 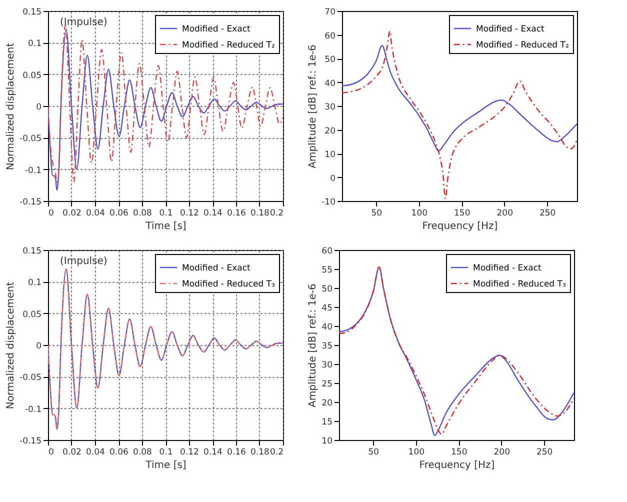 What do you see at coordinates (327, 271) in the screenshot?
I see `y-tick-label: 55` at bounding box center [327, 271].